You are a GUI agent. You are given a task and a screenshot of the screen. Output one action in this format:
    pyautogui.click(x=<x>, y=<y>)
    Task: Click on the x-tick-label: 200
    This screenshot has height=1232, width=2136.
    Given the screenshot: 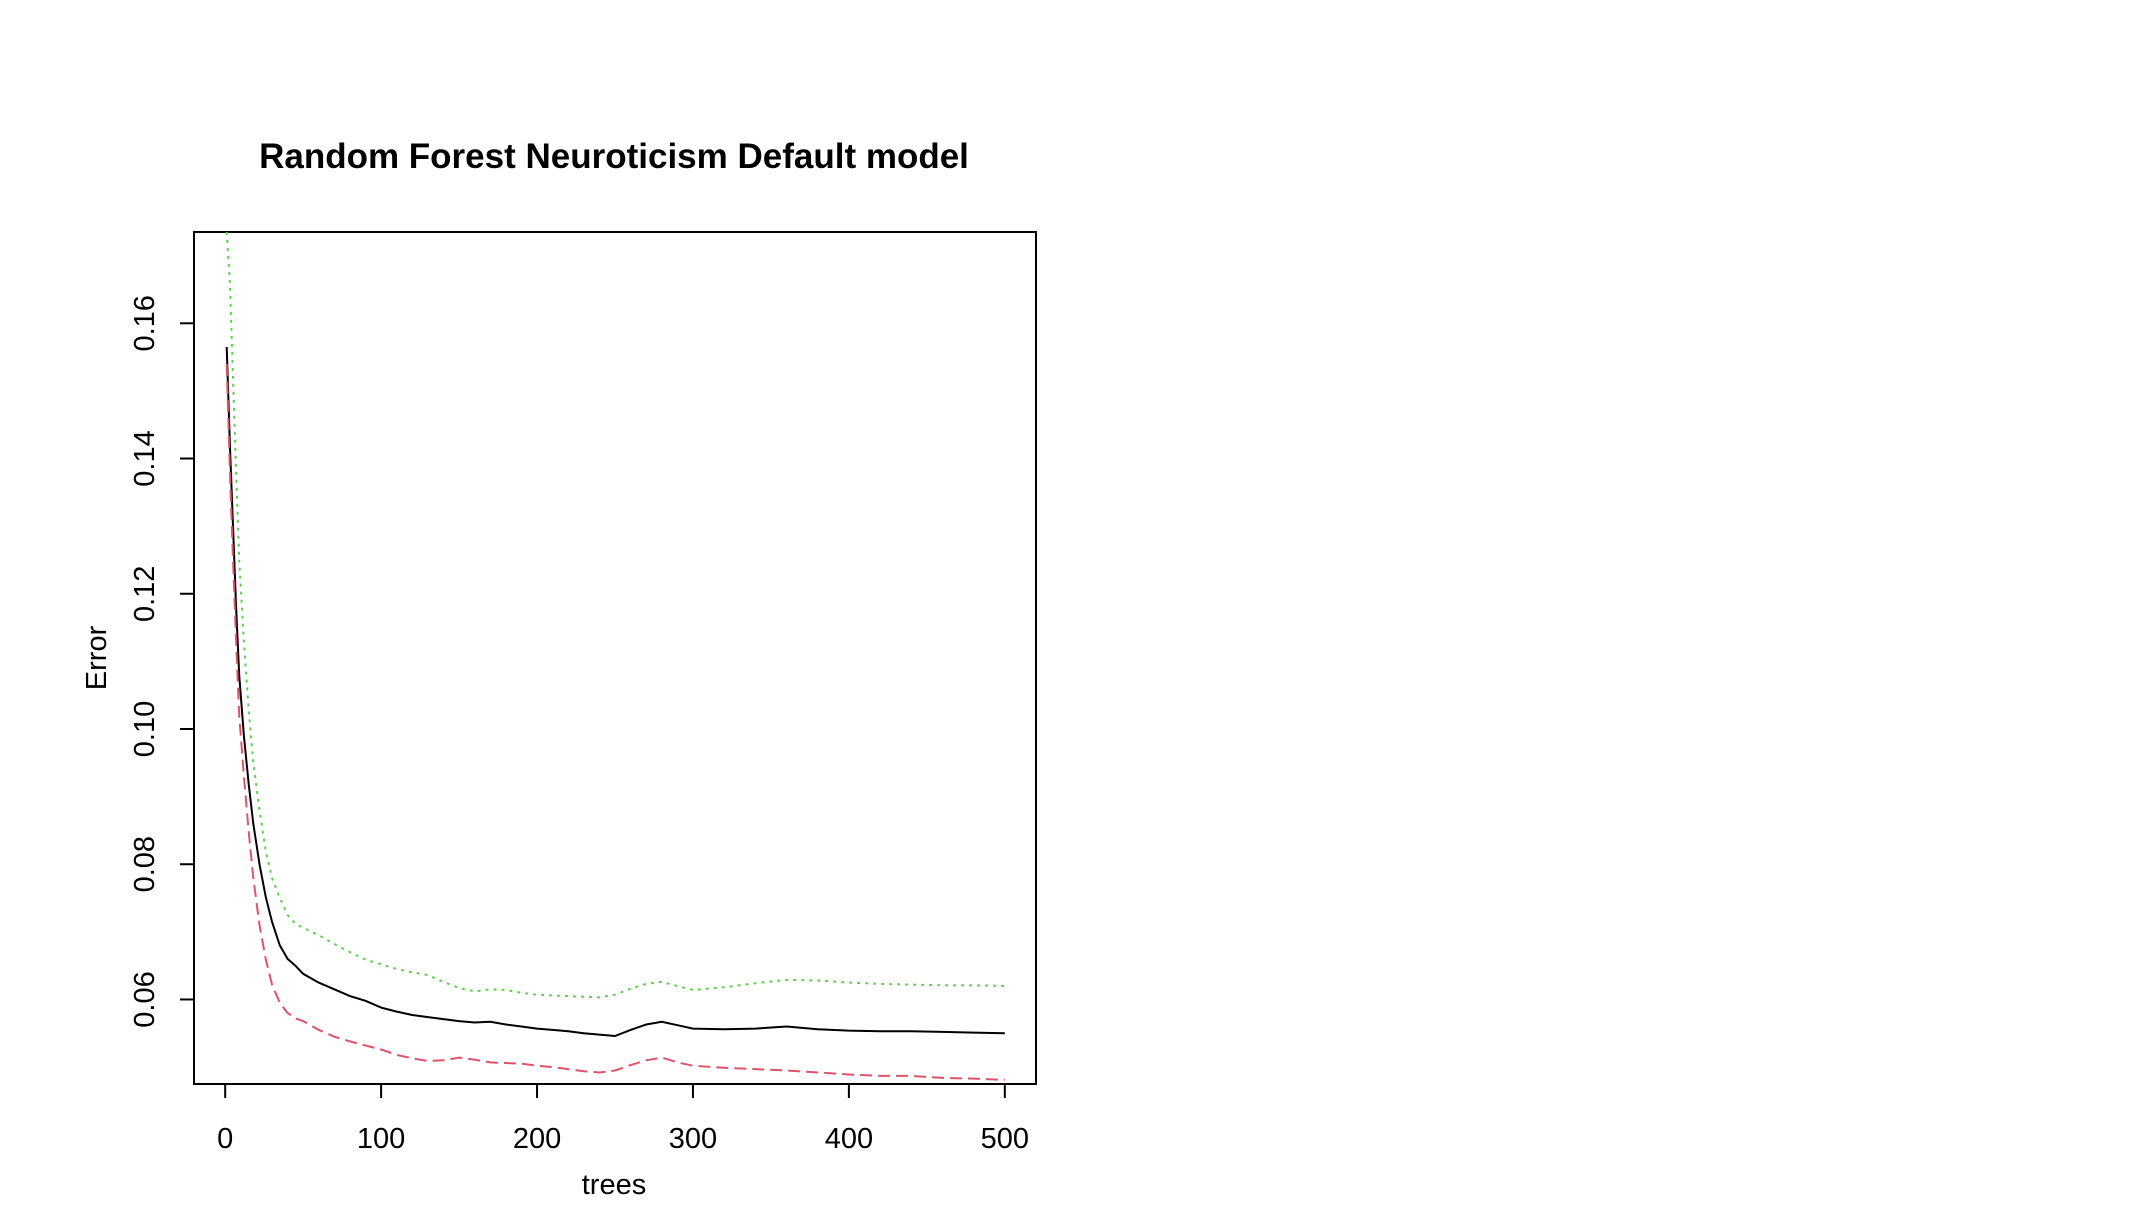 What is the action you would take?
    pyautogui.click(x=537, y=1139)
    